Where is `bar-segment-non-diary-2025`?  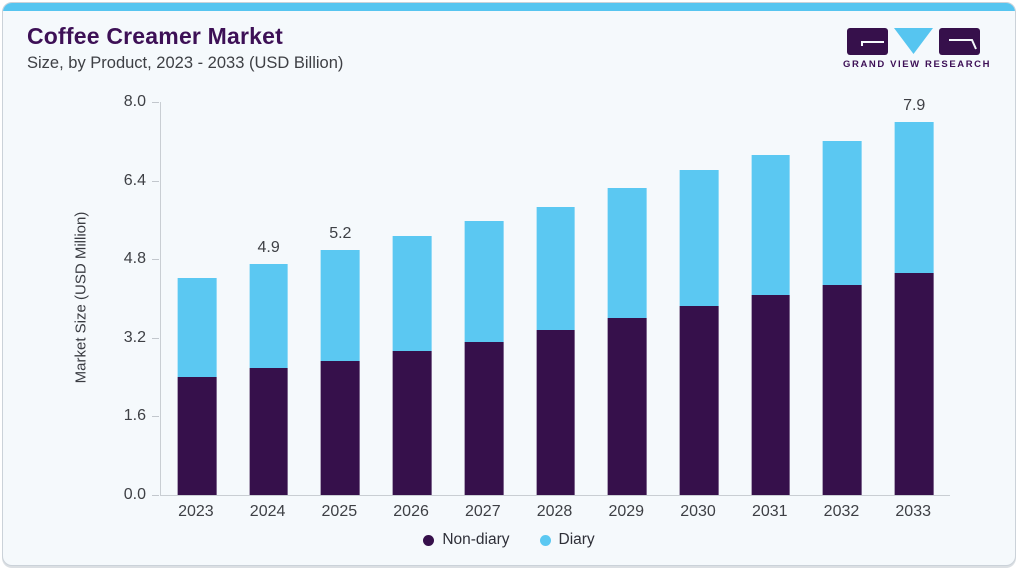
bar-segment-non-diary-2025 is located at coordinates (340, 427).